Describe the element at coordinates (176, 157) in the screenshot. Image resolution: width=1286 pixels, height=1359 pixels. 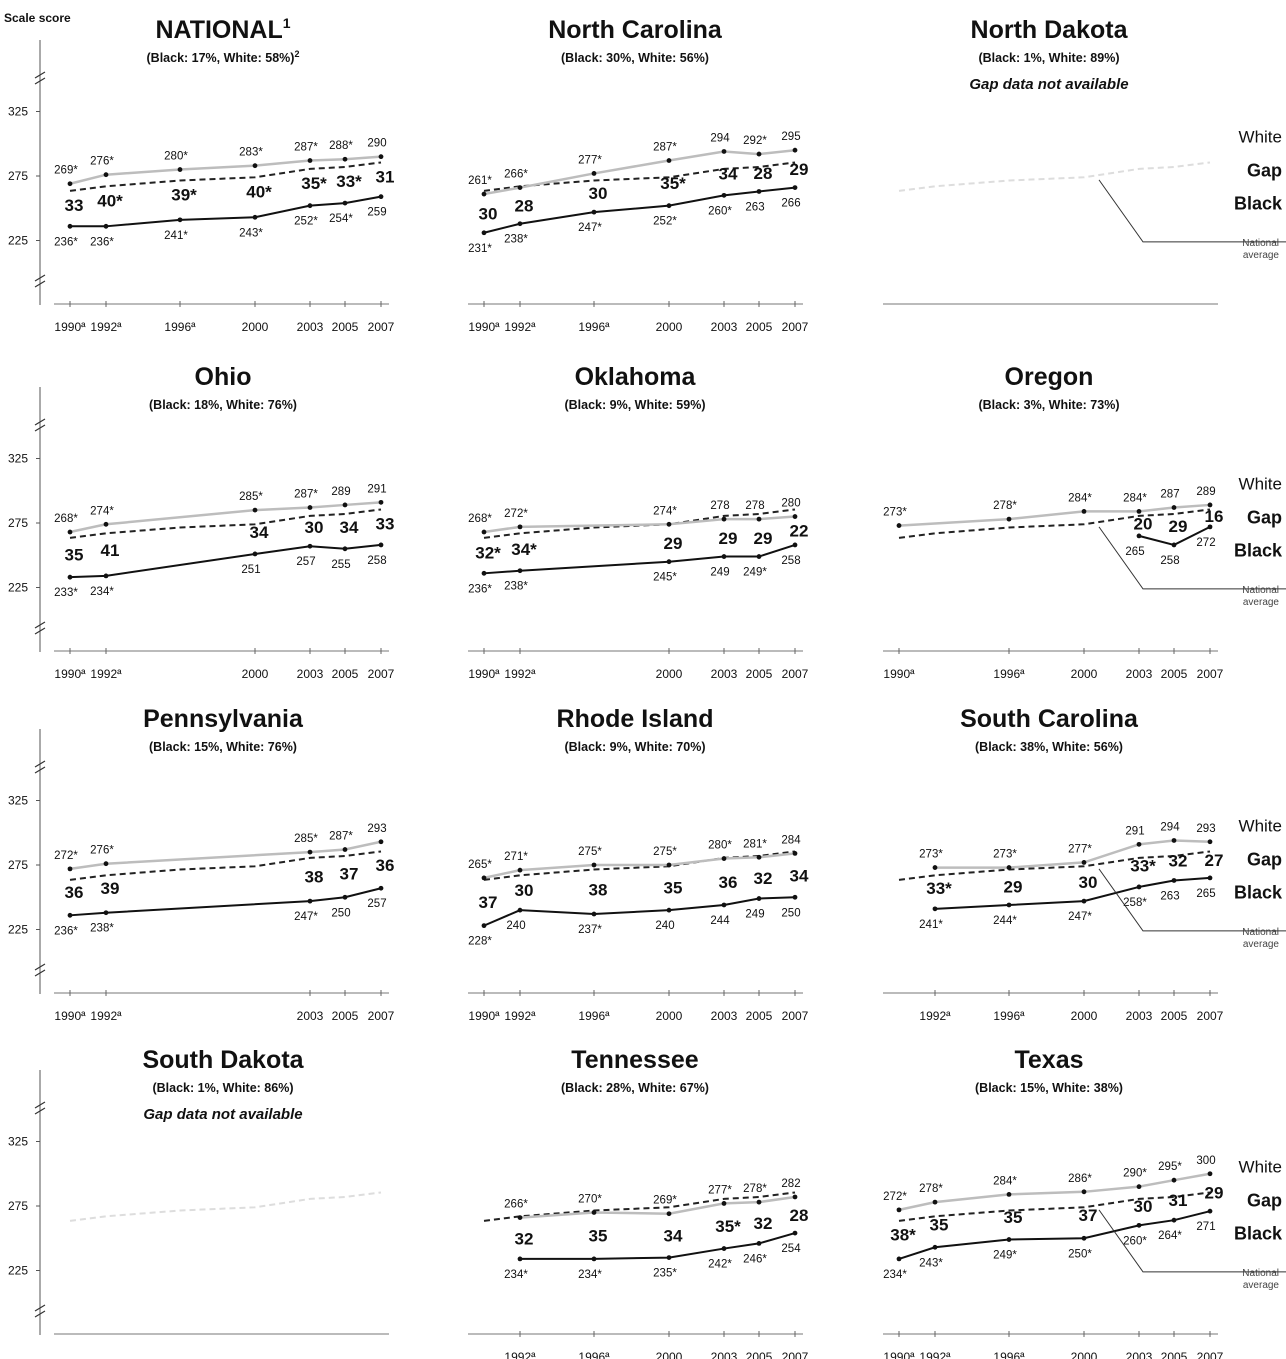
I see `white-value-label: 280*` at that location.